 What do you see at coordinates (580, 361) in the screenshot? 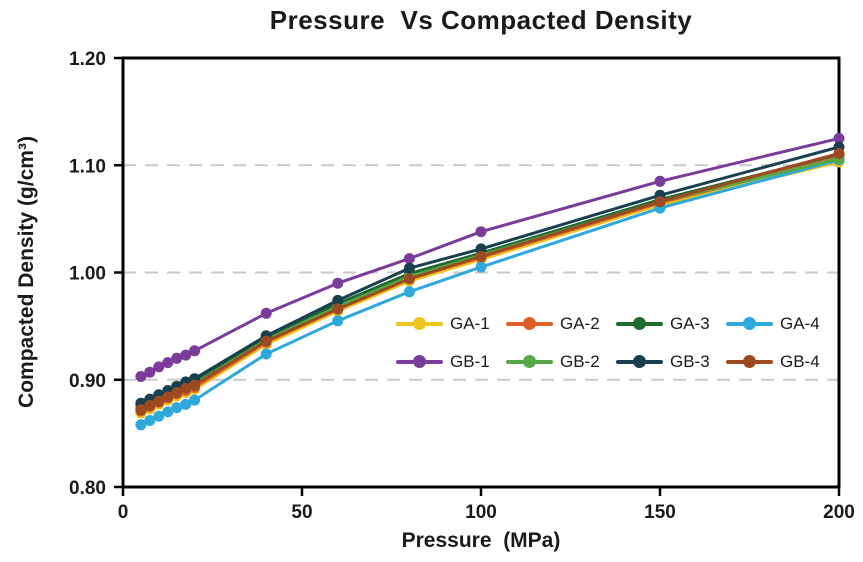
I see `legend-label-GB-2: GB-2` at bounding box center [580, 361].